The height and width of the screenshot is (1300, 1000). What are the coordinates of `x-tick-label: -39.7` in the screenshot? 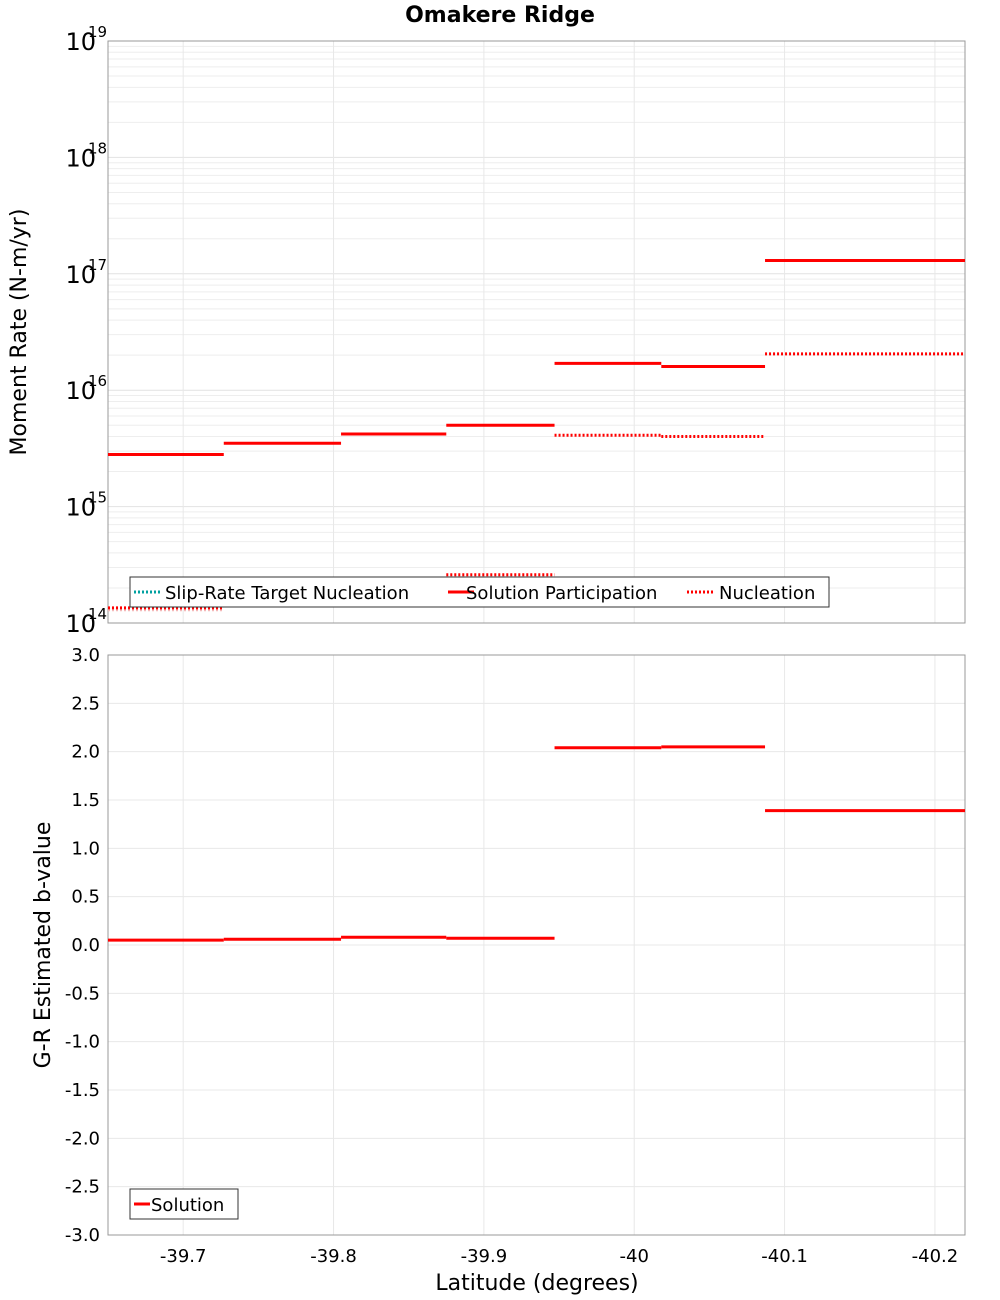 It's located at (183, 1256).